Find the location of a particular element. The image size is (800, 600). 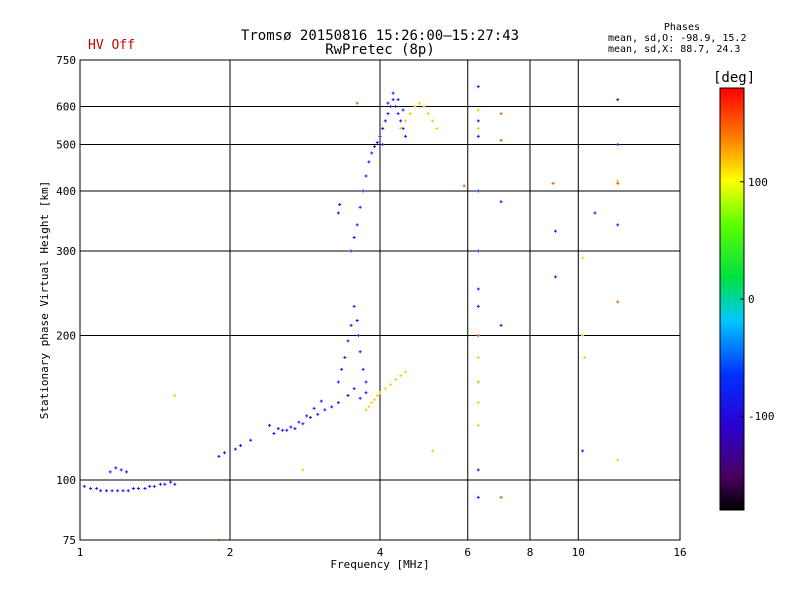

chart-title-line1: Tromsø 20150816 15:26:00–15:27:43 is located at coordinates (380, 36).